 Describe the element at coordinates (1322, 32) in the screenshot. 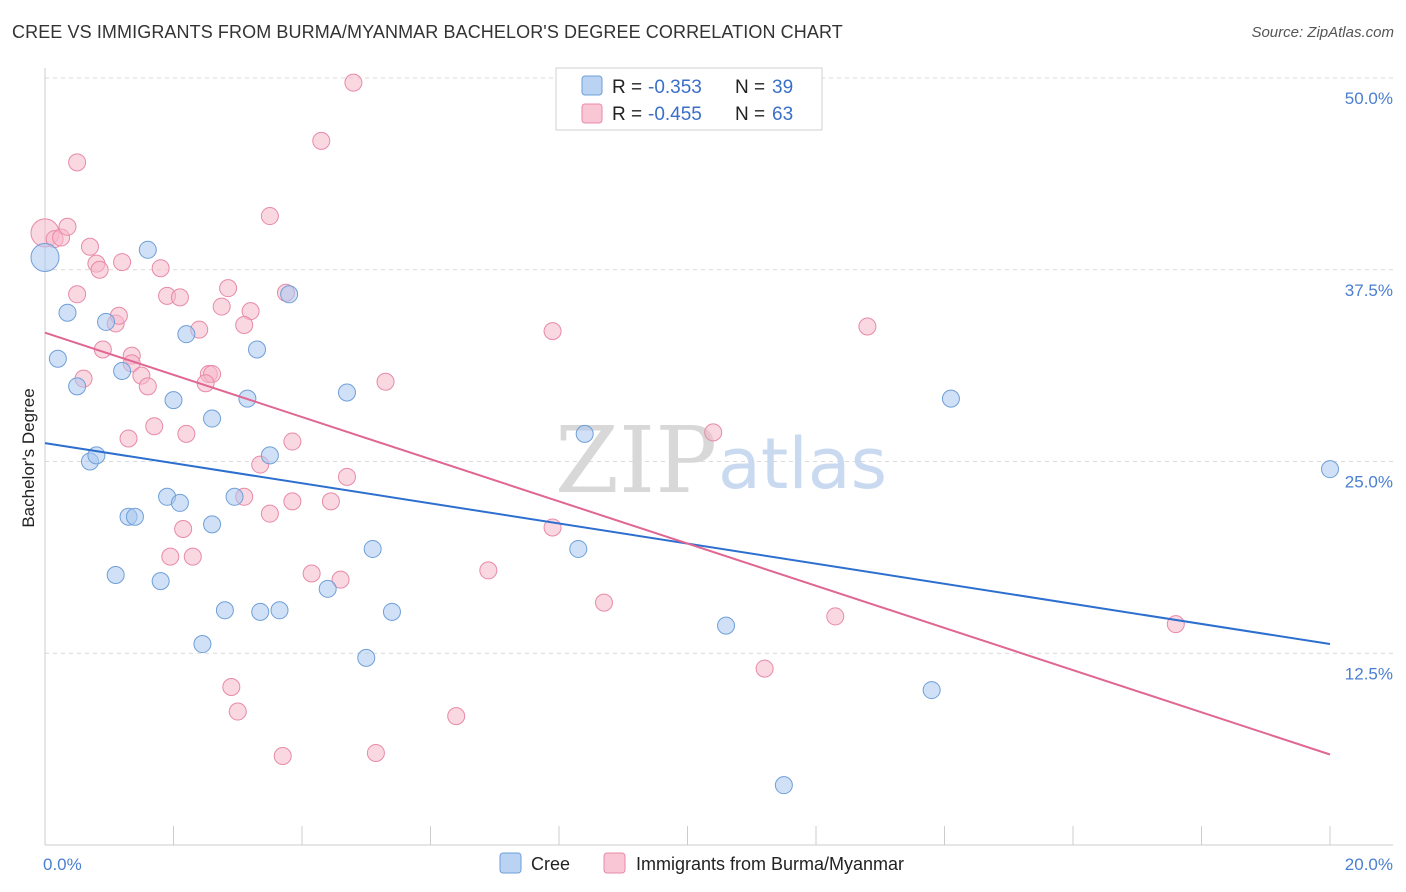

I see `source-label: Source: ZipAtlas.com` at that location.